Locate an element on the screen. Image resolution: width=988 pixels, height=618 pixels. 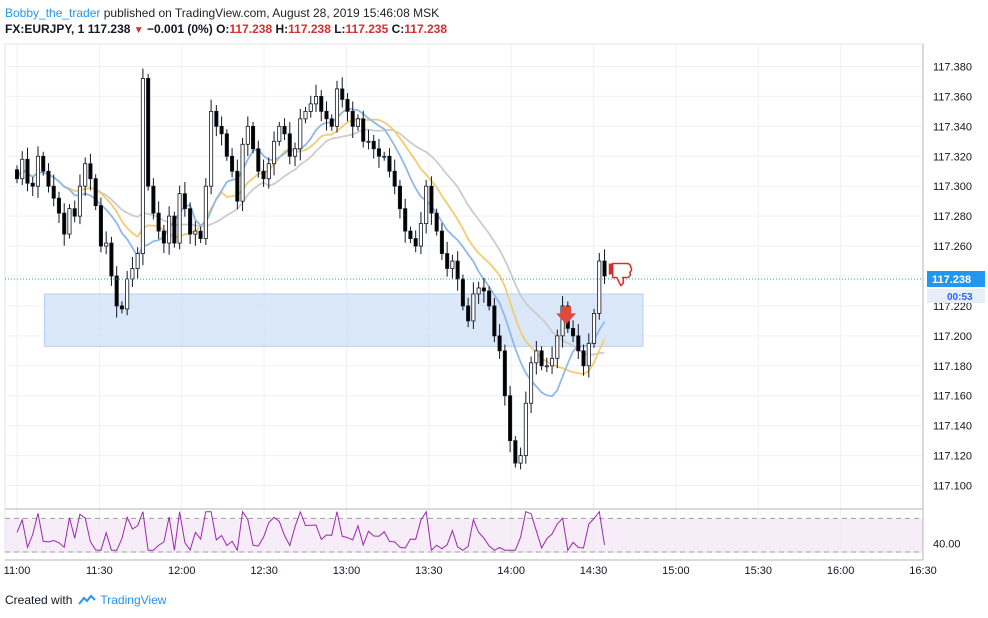
time-tick-label: 15:00 is located at coordinates (676, 571).